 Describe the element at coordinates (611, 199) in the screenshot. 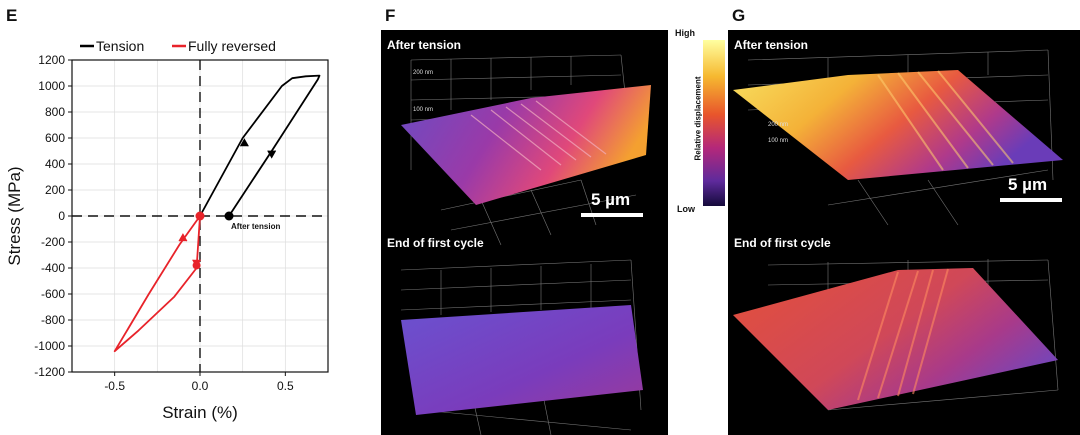

I see `panel-f-scale-label: 5 µm` at that location.